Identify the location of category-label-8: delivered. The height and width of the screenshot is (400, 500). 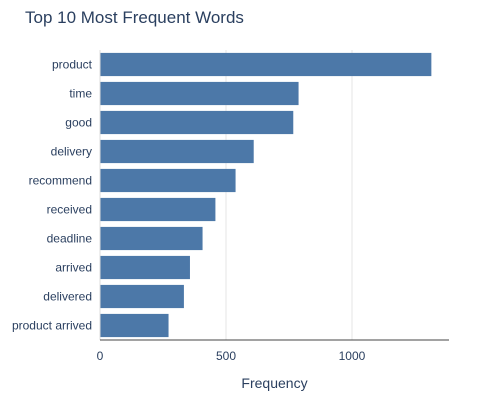
(67, 297).